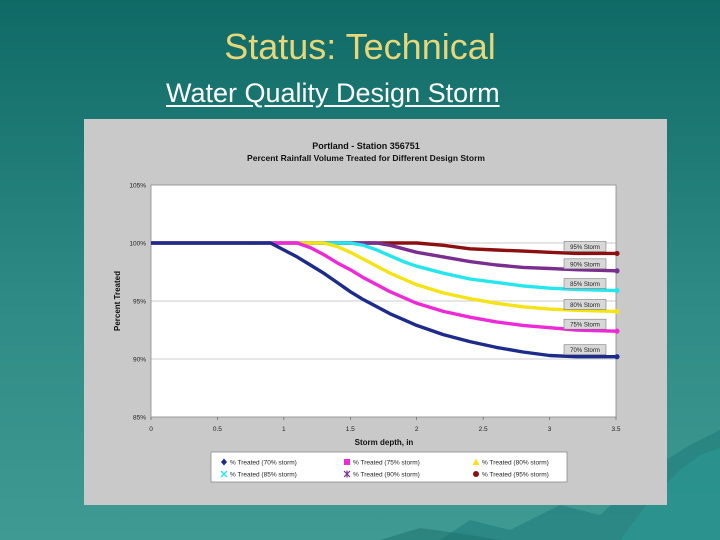 The width and height of the screenshot is (720, 540). What do you see at coordinates (137, 244) in the screenshot?
I see `y-tick-label: 100%` at bounding box center [137, 244].